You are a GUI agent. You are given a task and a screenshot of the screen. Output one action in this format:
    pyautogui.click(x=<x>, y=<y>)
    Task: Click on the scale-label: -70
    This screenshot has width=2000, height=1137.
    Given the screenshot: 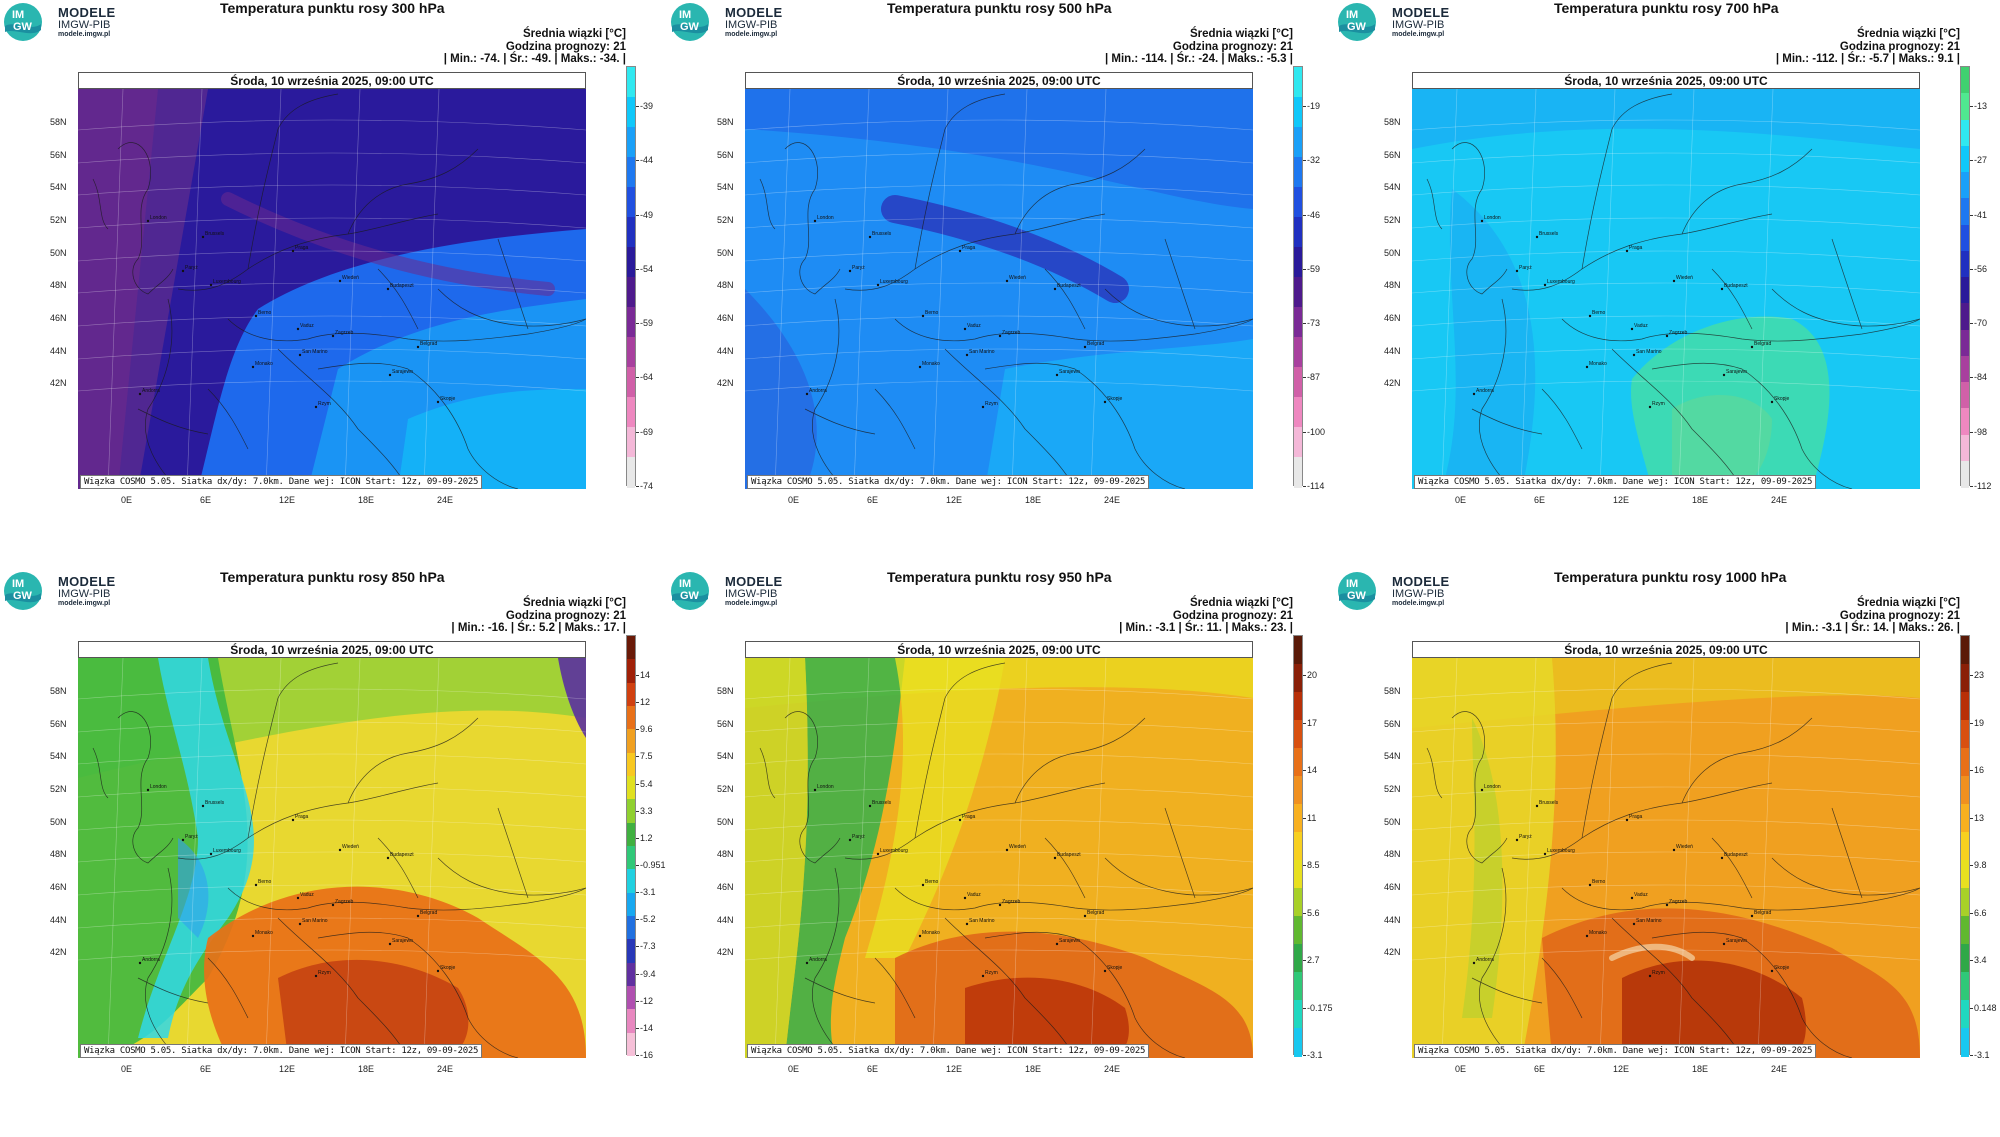 What is the action you would take?
    pyautogui.click(x=1981, y=323)
    